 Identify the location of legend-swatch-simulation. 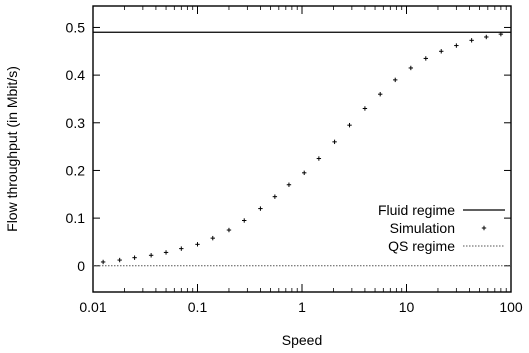
(484, 228).